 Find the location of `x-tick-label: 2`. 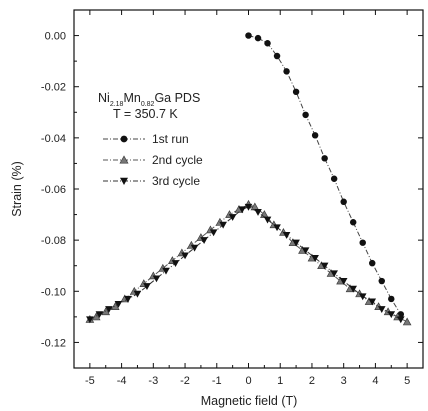

x-tick-label: 2 is located at coordinates (312, 381).